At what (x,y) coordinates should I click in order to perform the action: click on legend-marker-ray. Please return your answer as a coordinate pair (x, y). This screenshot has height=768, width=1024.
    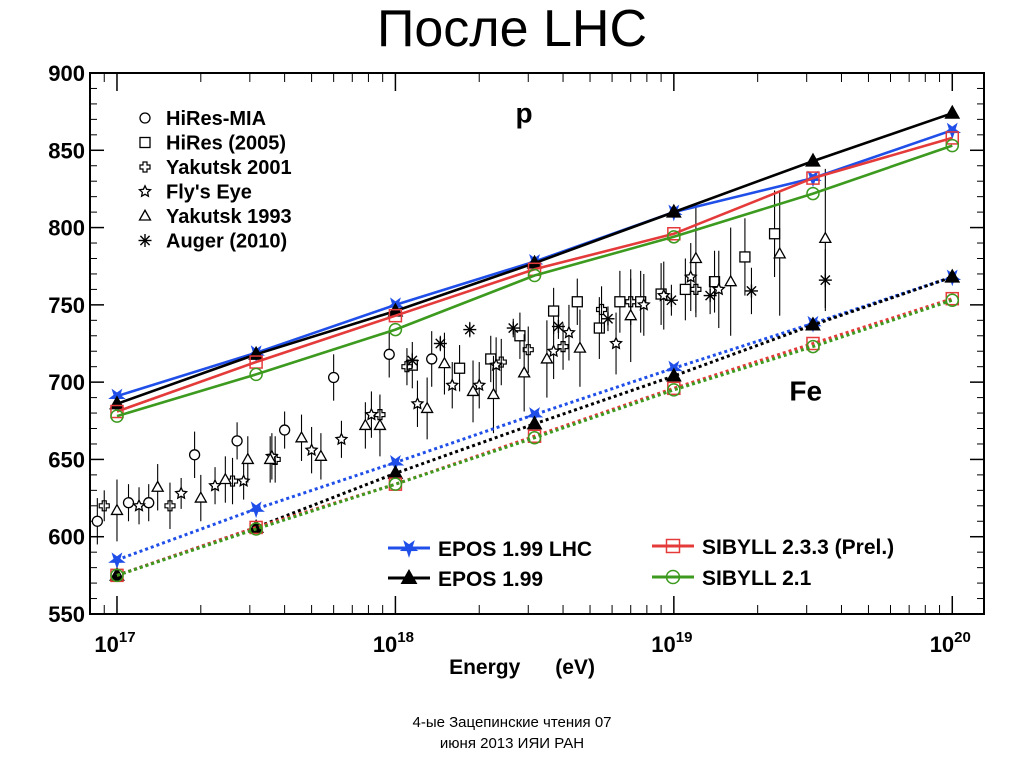
    Looking at the image, I should click on (145, 240).